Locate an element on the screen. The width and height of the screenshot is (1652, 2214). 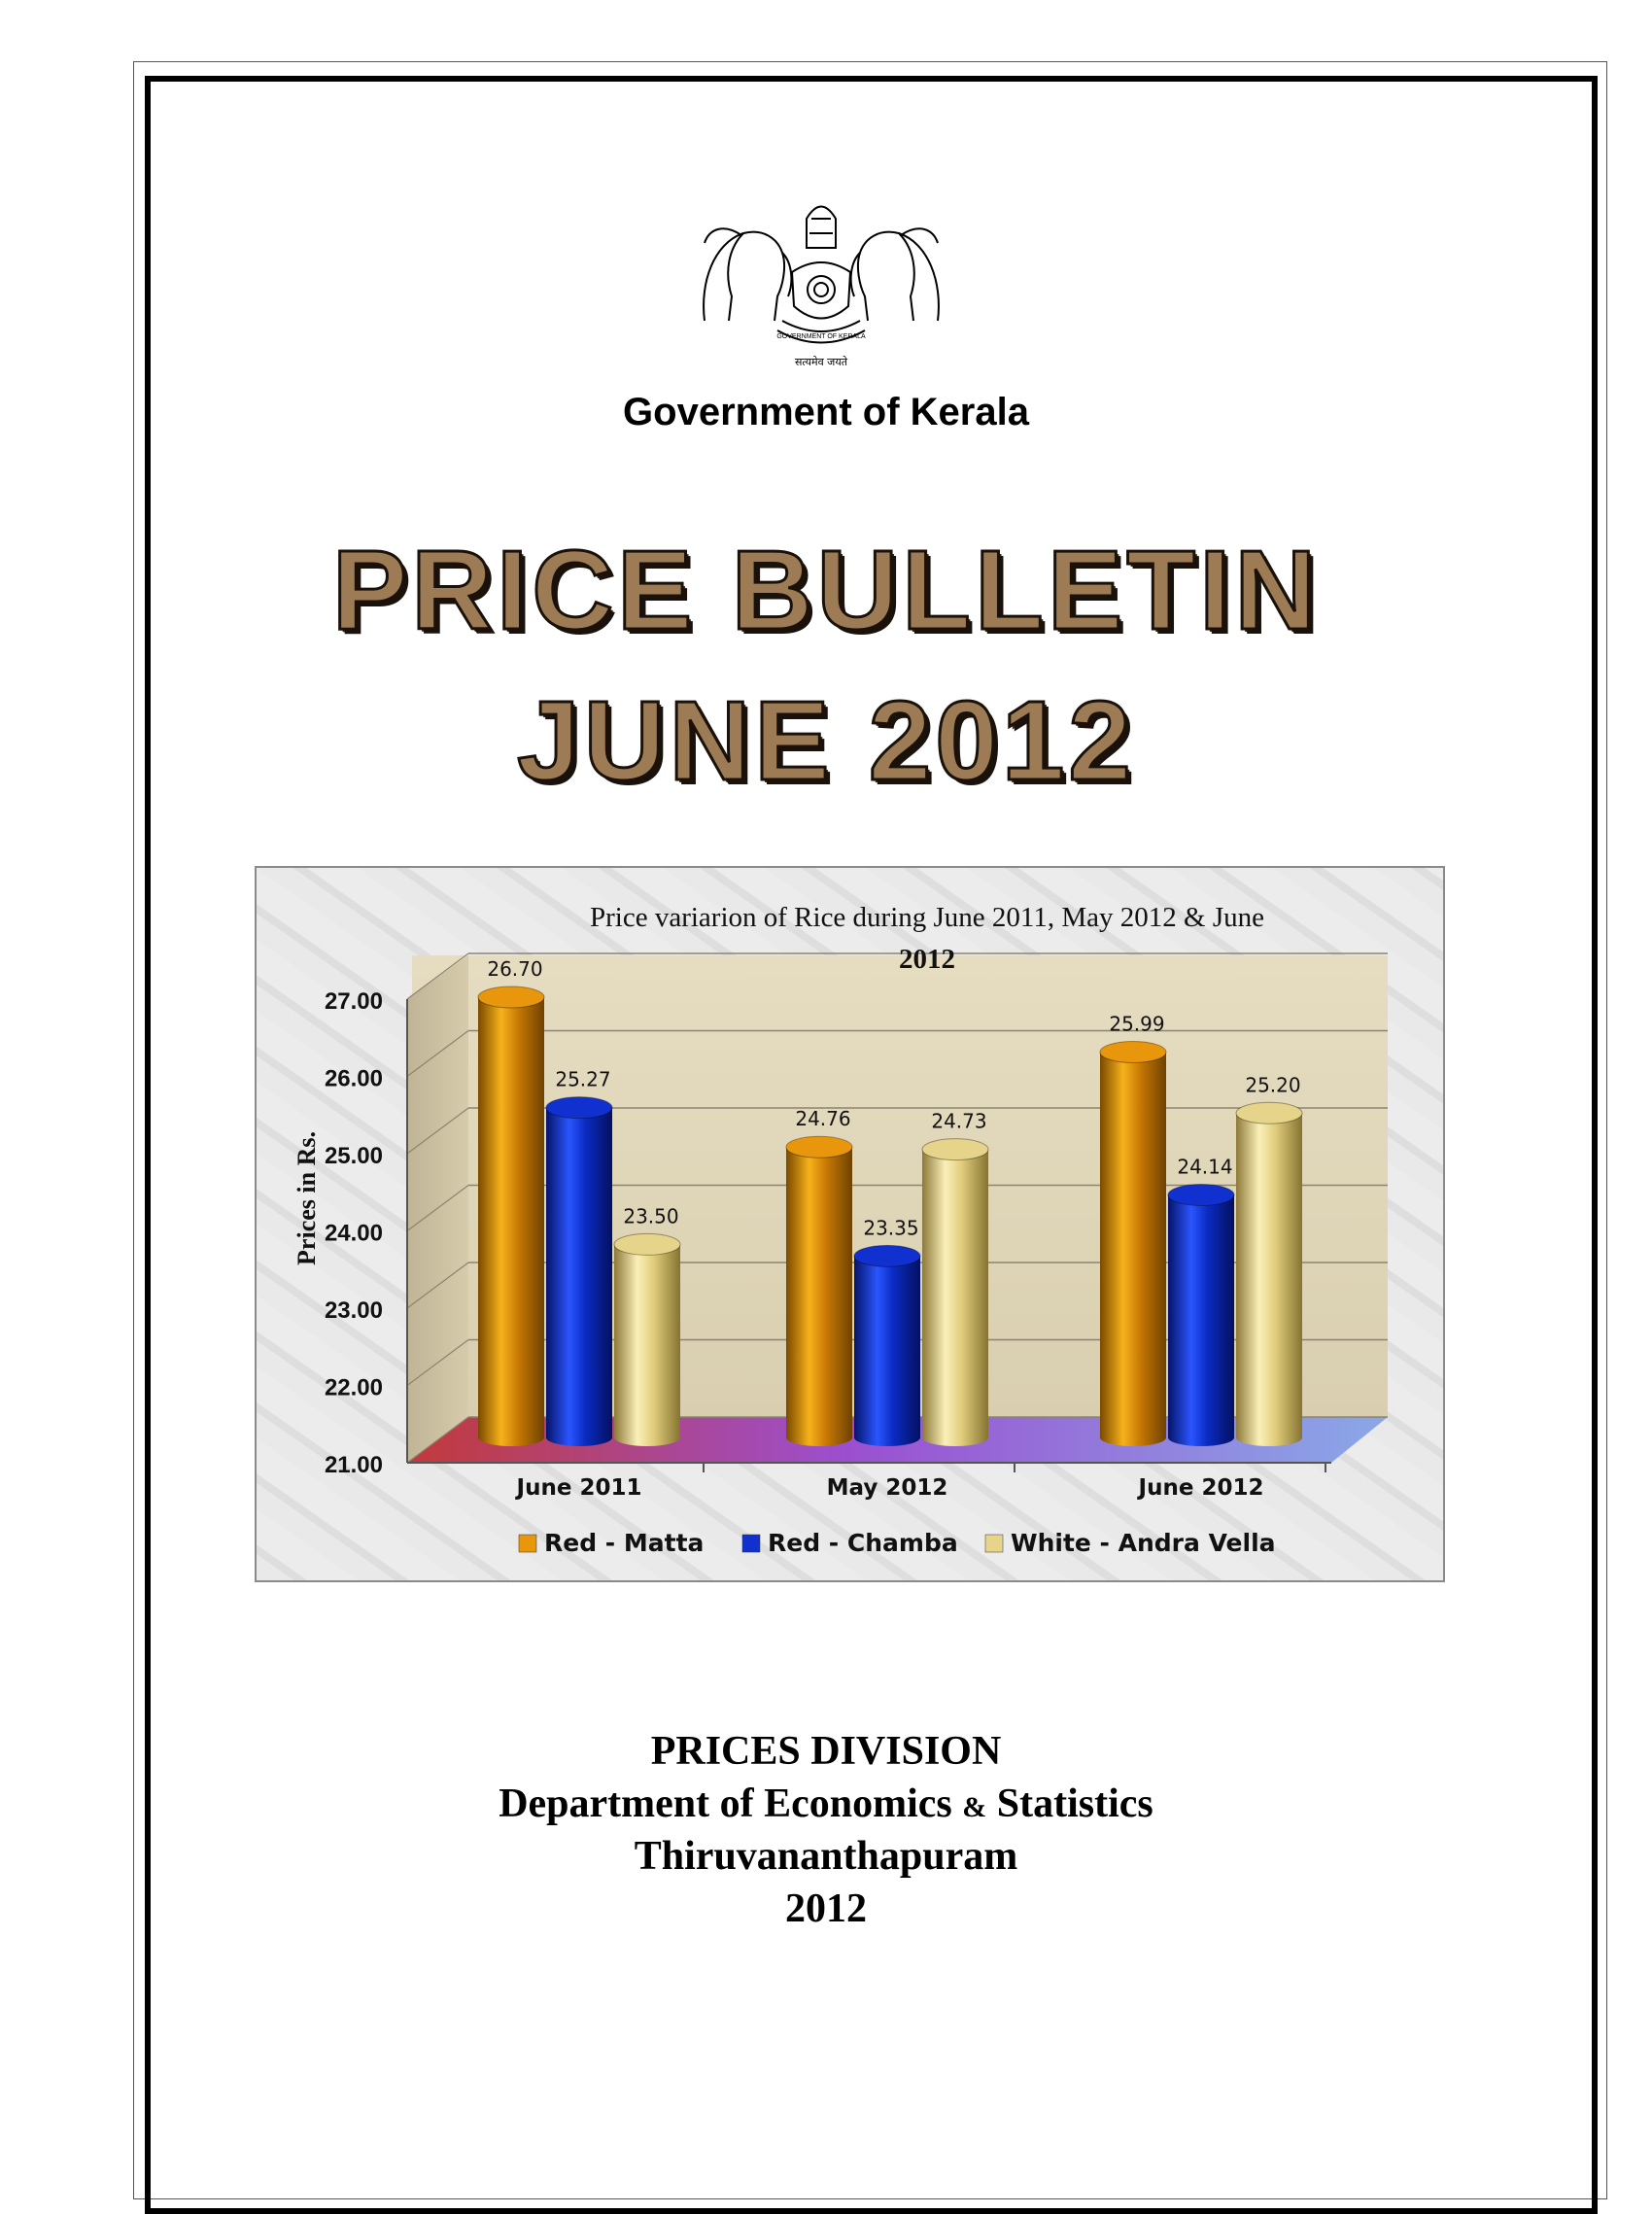
y-tick-label: 21.00 is located at coordinates (354, 1465).